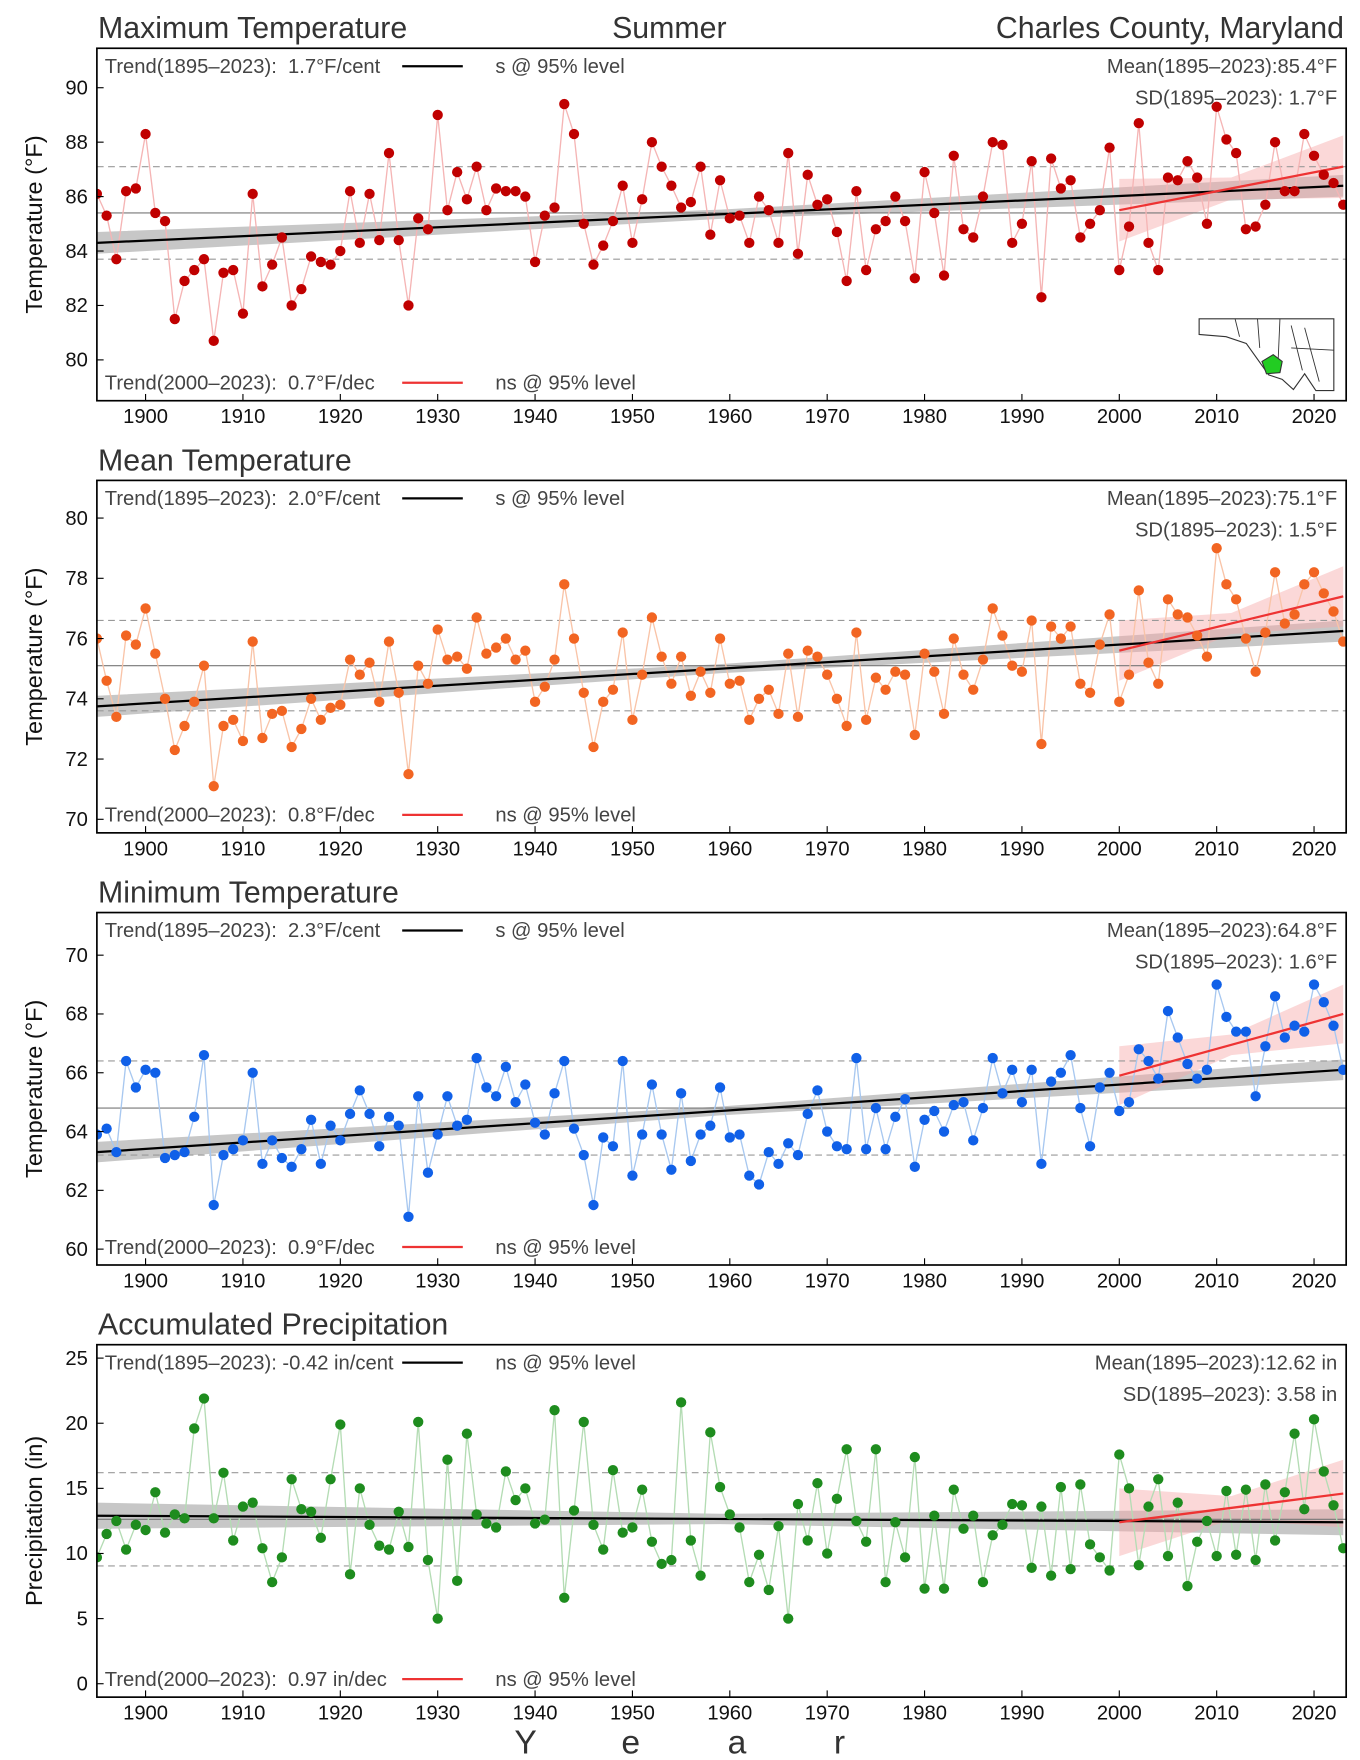 The height and width of the screenshot is (1760, 1360). I want to click on mean-label: Mean(1895–2023):12.62 in, so click(1216, 1363).